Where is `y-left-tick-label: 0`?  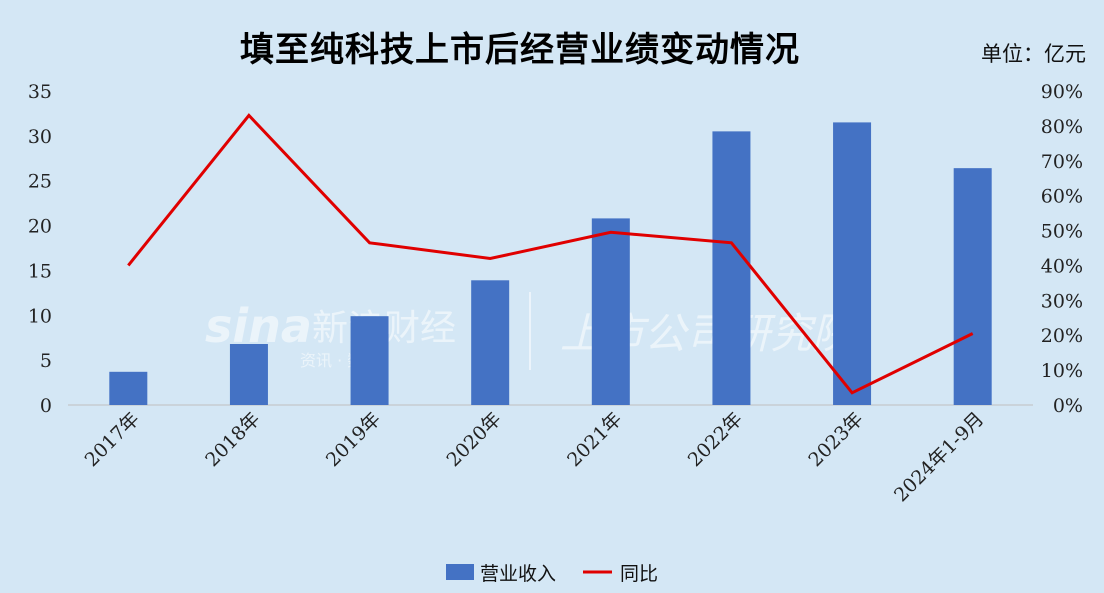 y-left-tick-label: 0 is located at coordinates (46, 406).